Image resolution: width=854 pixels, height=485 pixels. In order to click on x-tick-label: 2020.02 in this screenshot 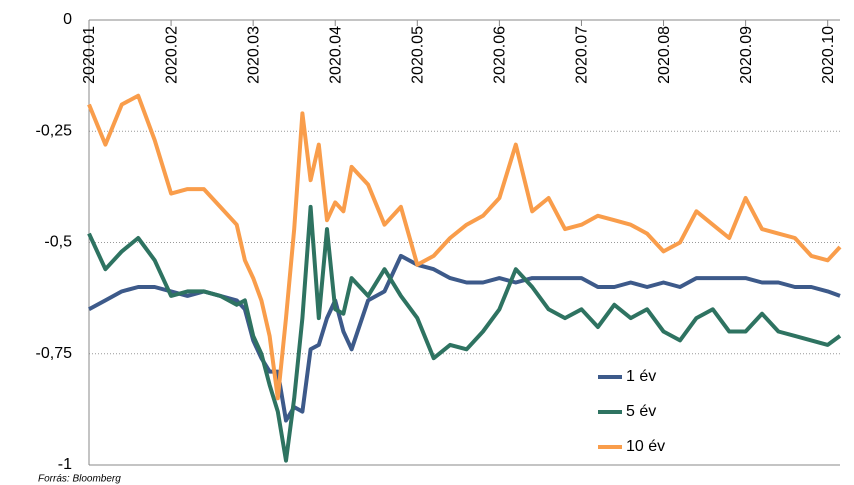, I will do `click(171, 55)`.